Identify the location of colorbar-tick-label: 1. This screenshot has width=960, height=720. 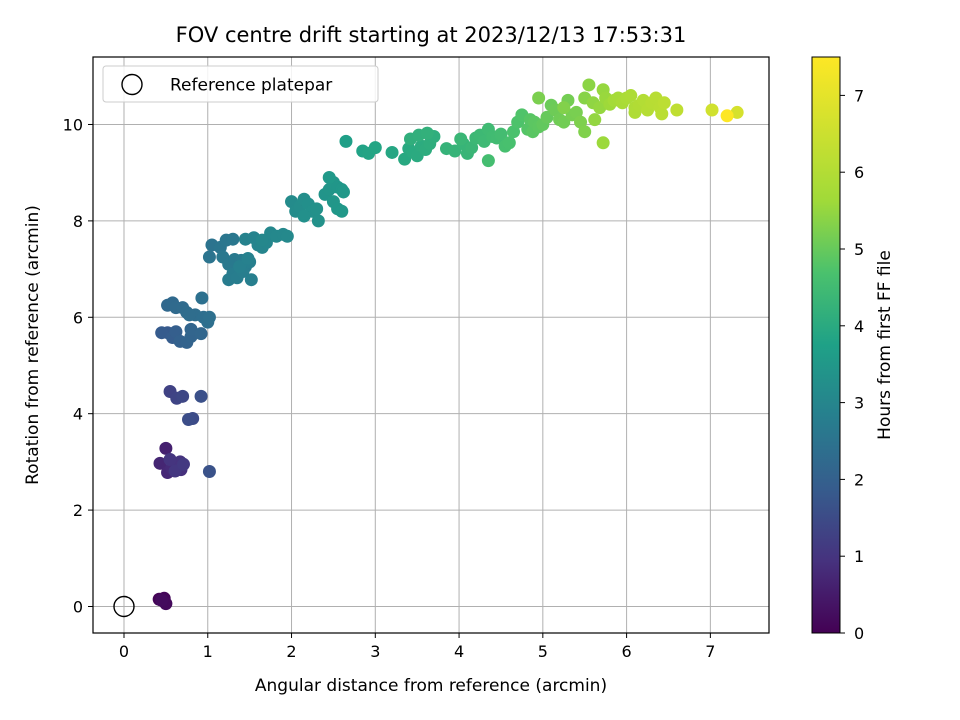
(859, 556).